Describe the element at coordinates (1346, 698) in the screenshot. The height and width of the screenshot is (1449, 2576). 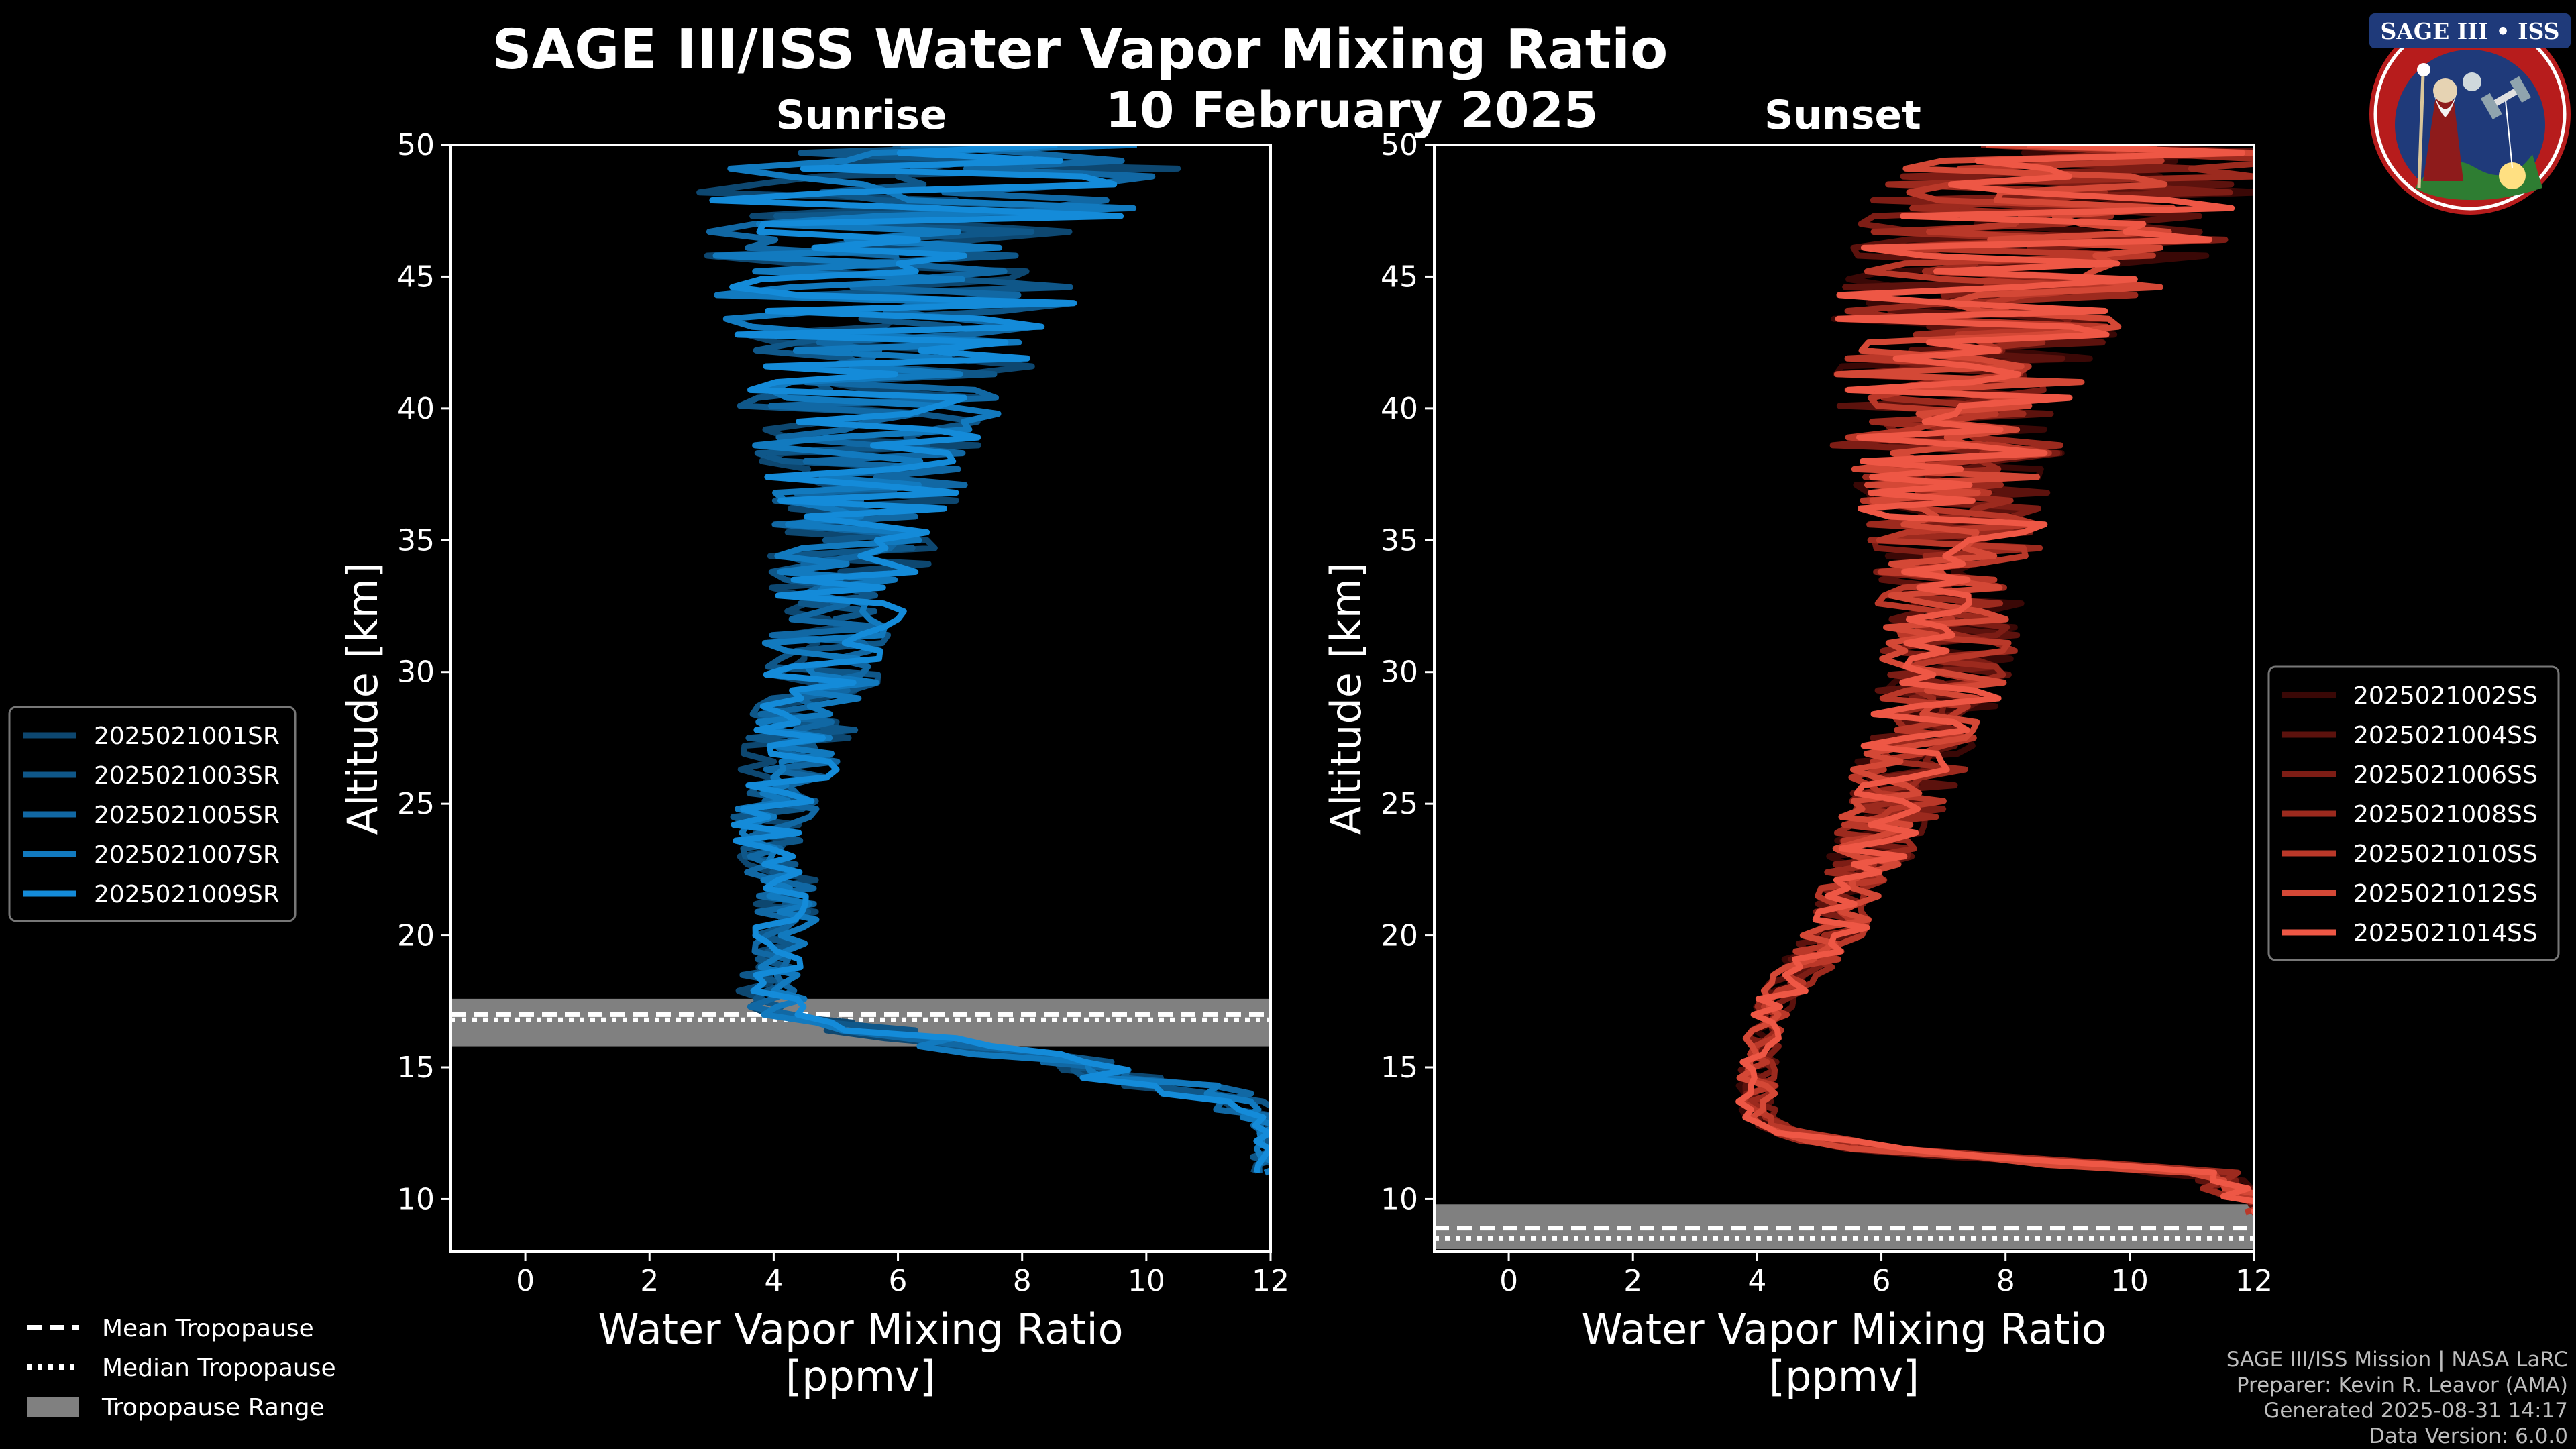
I see `sunset-y-axis-label: Altitude [km]` at that location.